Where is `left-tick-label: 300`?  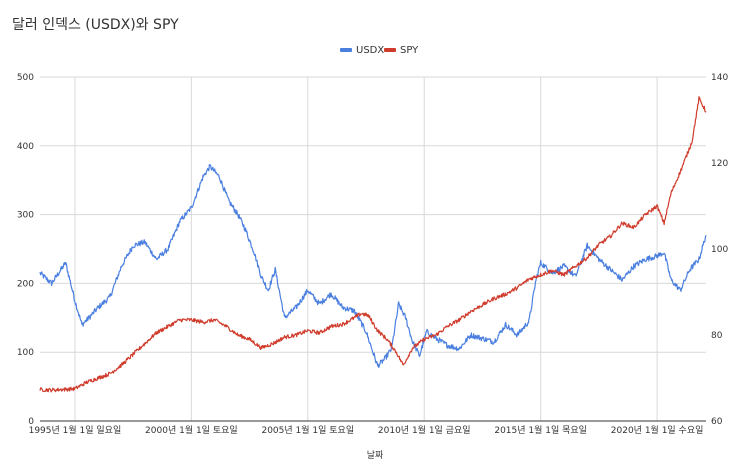 left-tick-label: 300 is located at coordinates (25, 216).